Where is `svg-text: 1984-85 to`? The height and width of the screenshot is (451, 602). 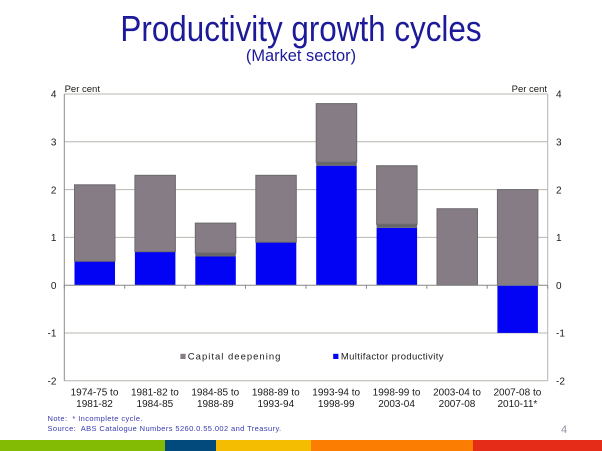 svg-text: 1984-85 to is located at coordinates (215, 392).